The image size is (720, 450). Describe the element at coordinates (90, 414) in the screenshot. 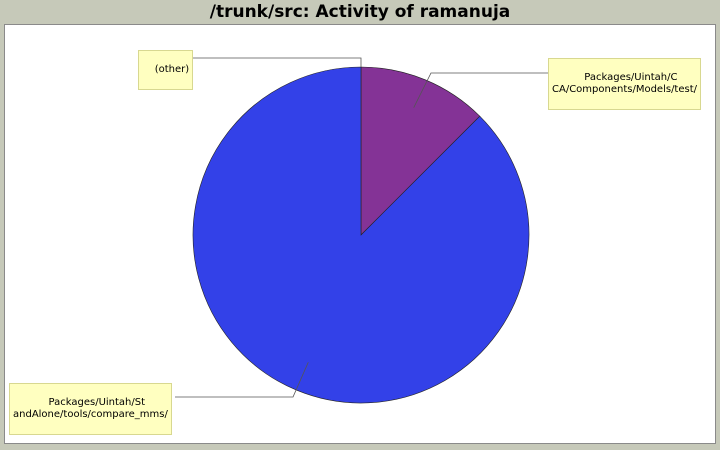

I see `slice-label-line: andAlone/tools/compare_mms/` at that location.